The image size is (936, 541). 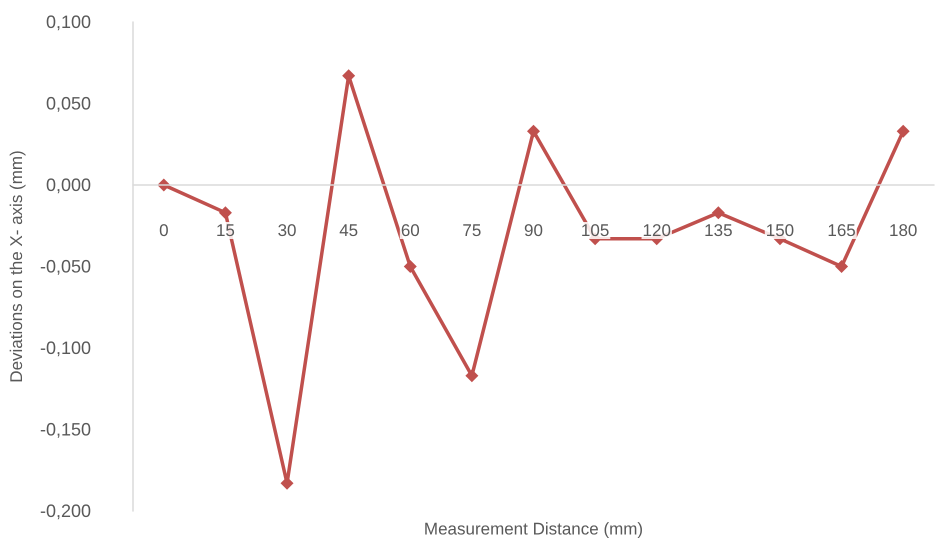 I want to click on x-tick-label: 60, so click(x=410, y=230).